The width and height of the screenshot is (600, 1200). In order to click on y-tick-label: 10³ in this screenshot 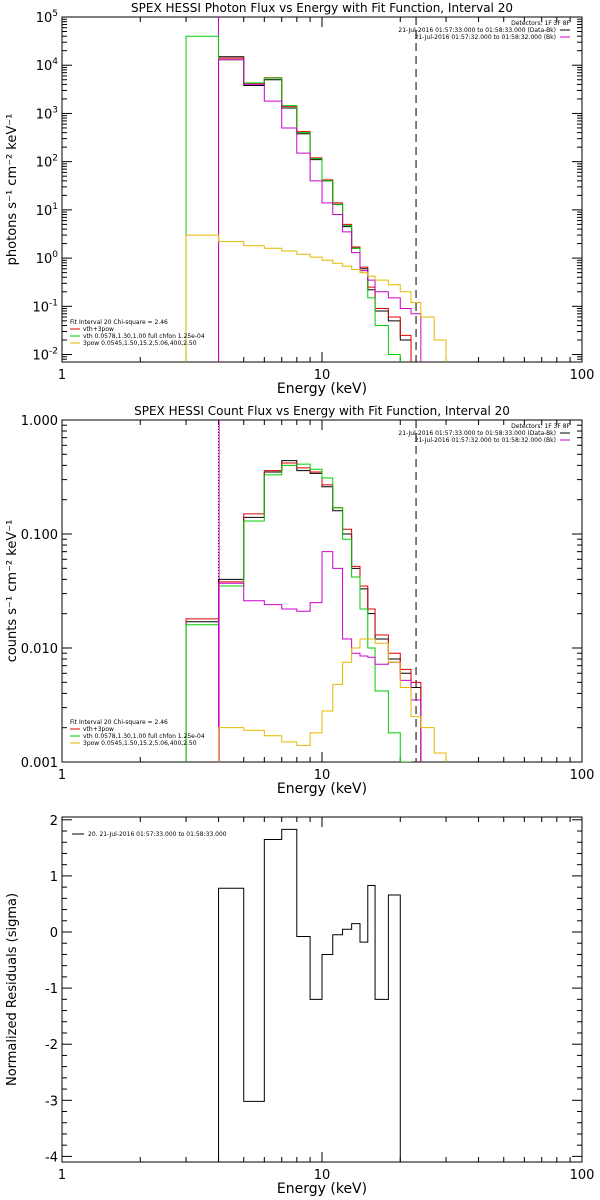, I will do `click(47, 113)`.